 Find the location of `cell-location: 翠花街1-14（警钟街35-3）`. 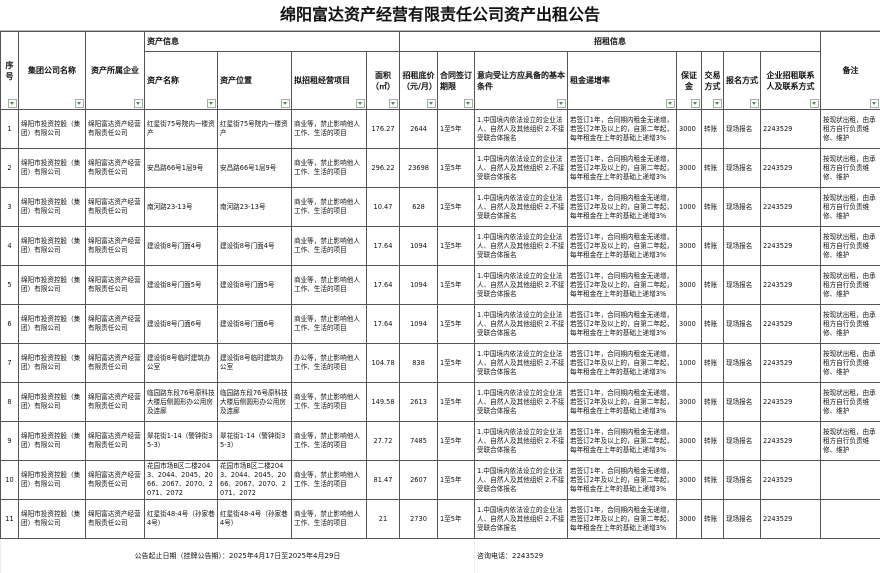

cell-location: 翠花街1-14（警钟街35-3） is located at coordinates (255, 441).